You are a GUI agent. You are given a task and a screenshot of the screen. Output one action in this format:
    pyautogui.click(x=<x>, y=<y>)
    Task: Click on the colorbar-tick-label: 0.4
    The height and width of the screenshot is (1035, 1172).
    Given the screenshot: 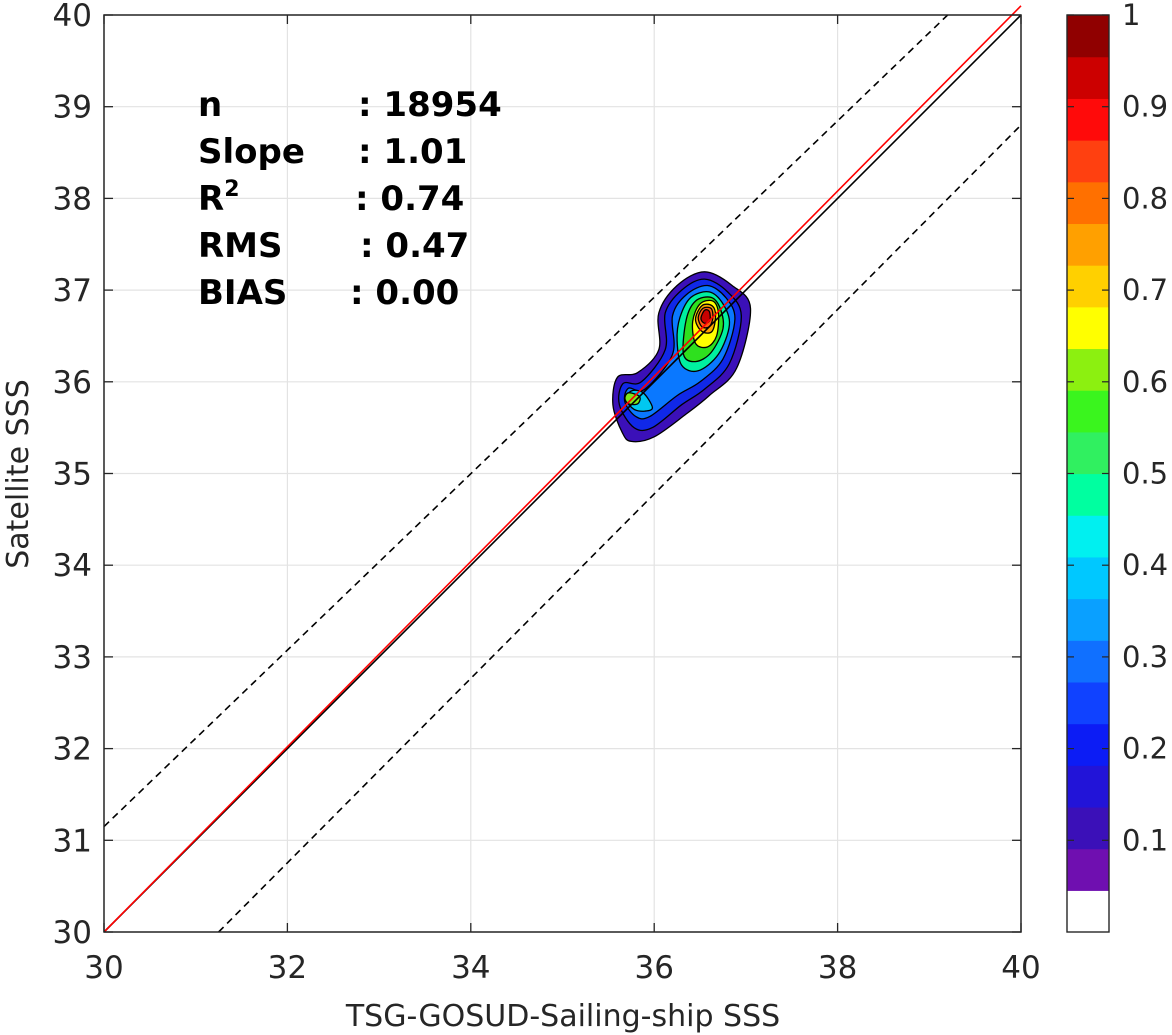 What is the action you would take?
    pyautogui.click(x=1145, y=565)
    